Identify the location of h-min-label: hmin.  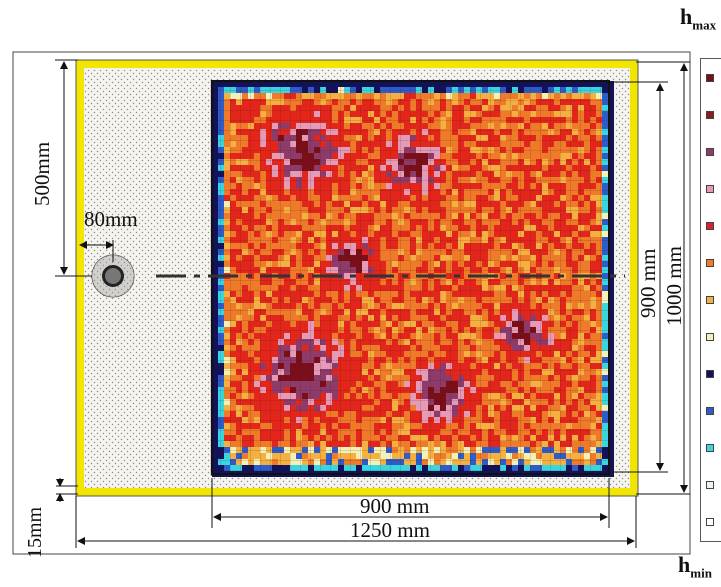
(695, 566).